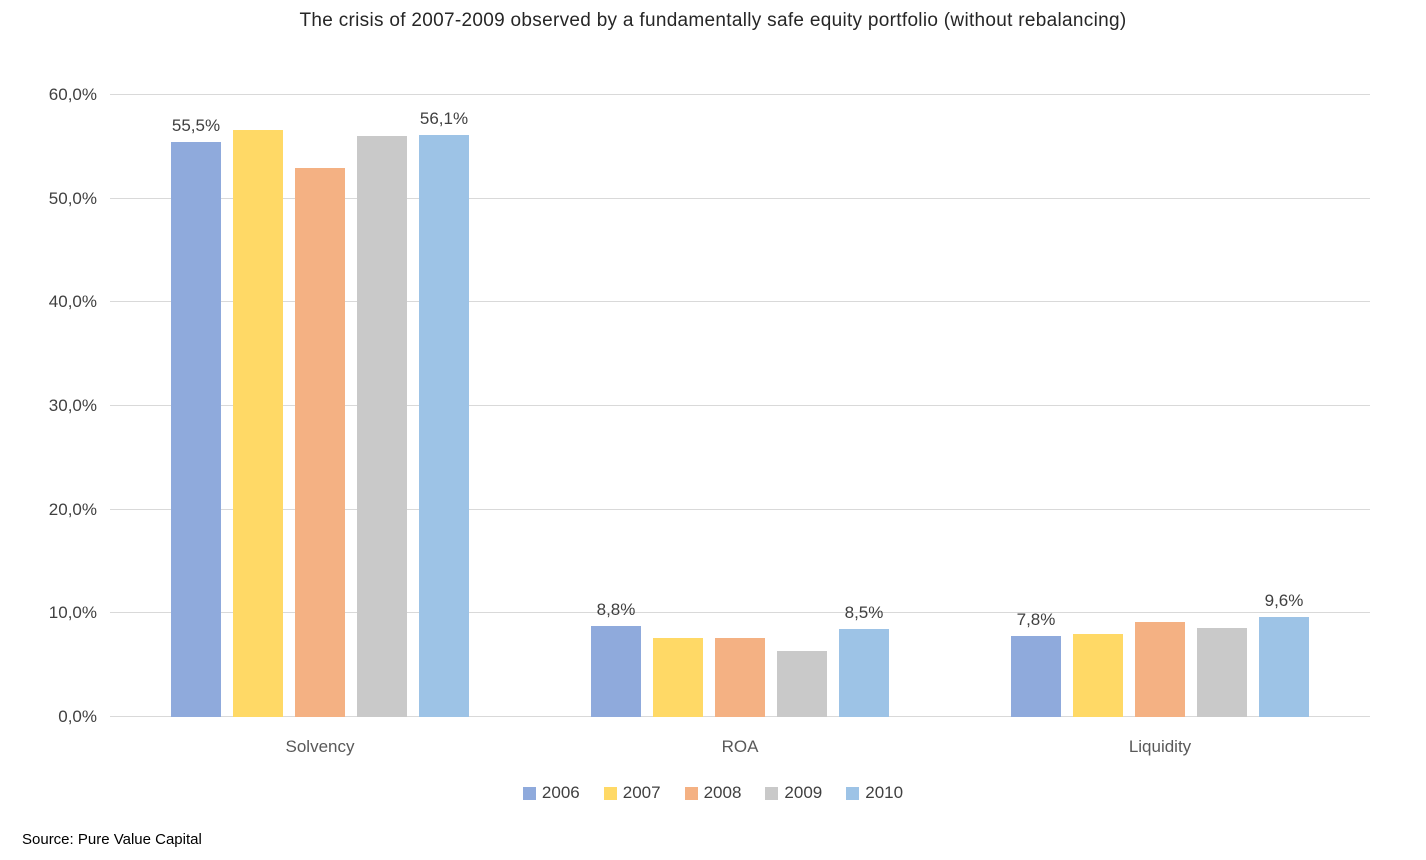 This screenshot has width=1426, height=860. Describe the element at coordinates (444, 413) in the screenshot. I see `bar-2010-solvency: 56,1%` at that location.